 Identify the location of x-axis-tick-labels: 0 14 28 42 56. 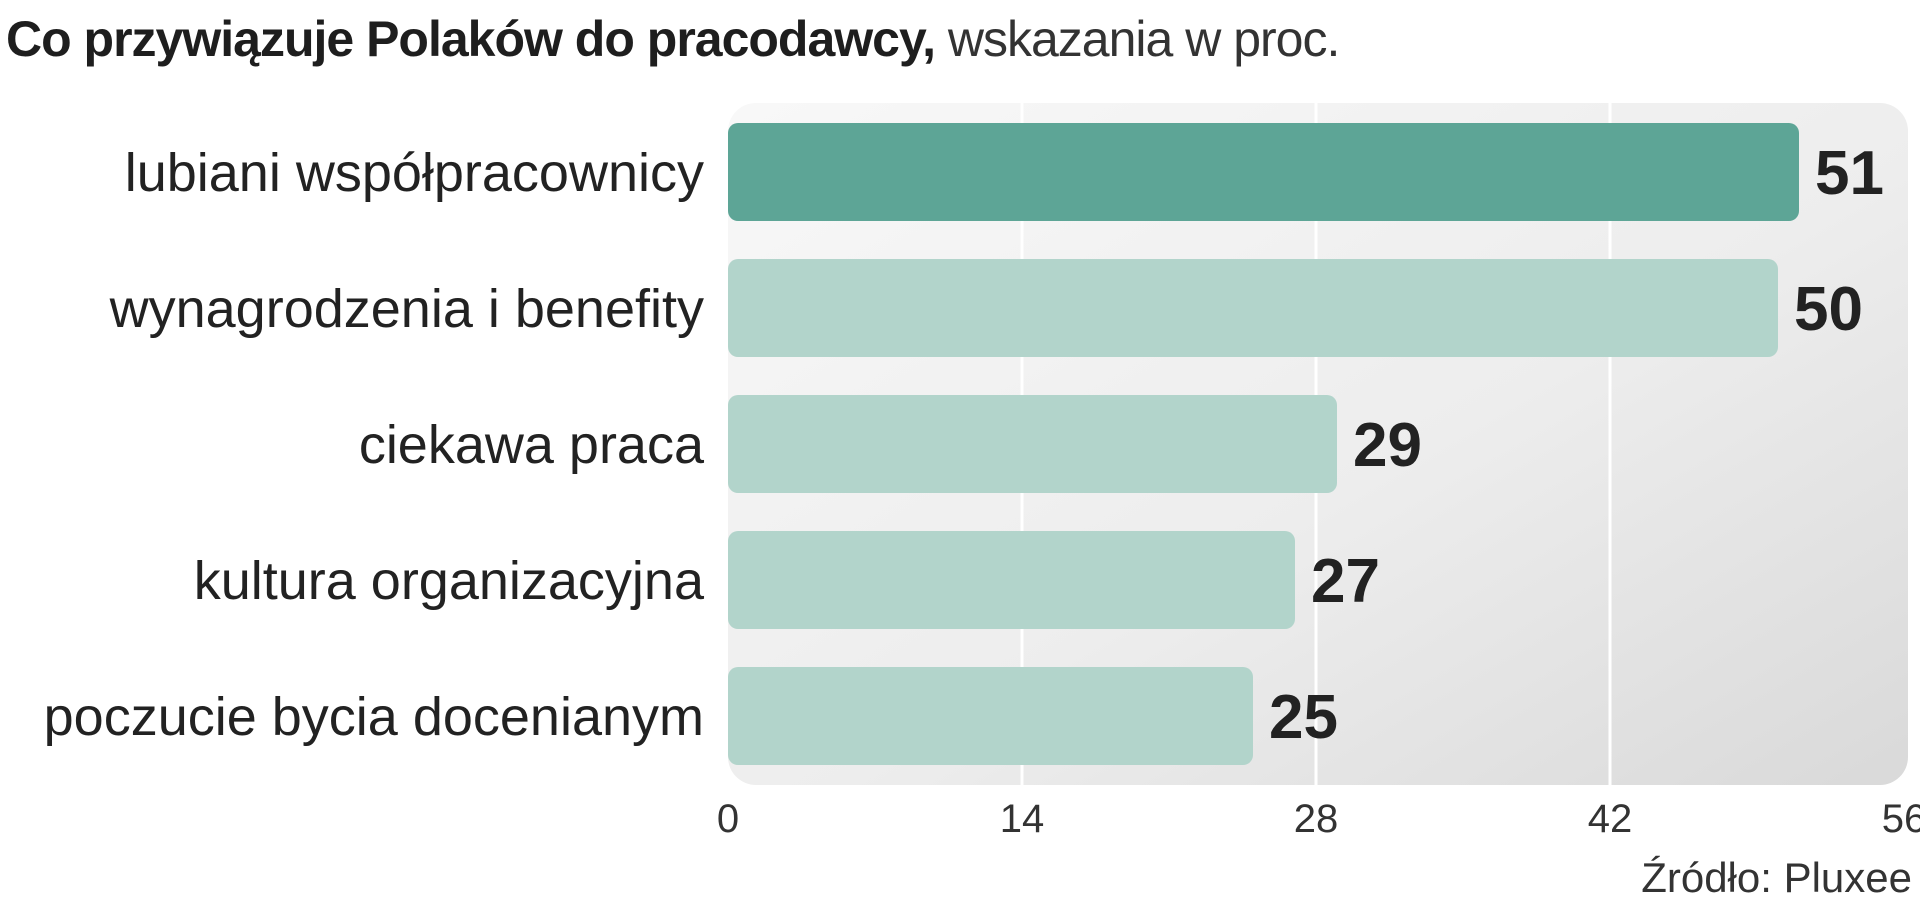
(1318, 819).